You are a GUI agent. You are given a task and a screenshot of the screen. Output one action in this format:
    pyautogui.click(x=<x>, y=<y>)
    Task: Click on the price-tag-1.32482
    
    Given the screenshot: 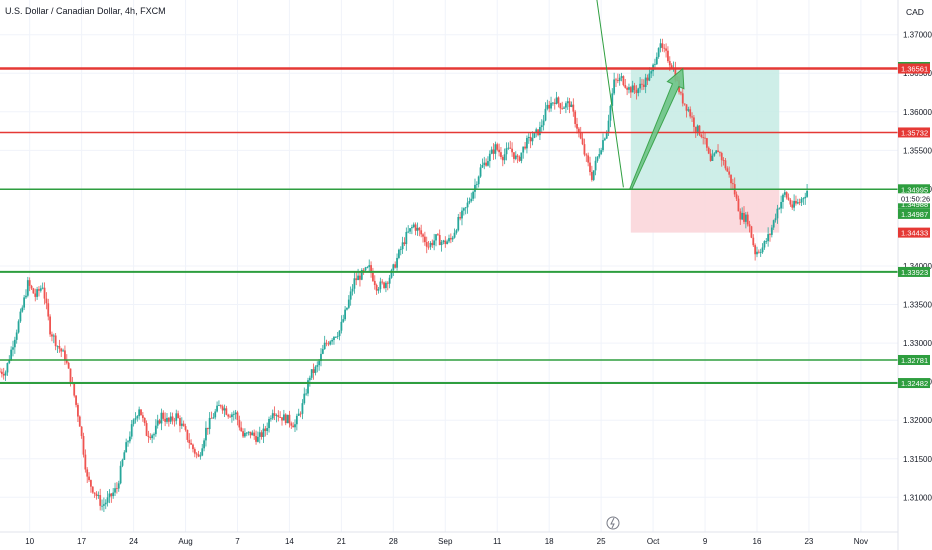 What is the action you would take?
    pyautogui.click(x=914, y=383)
    